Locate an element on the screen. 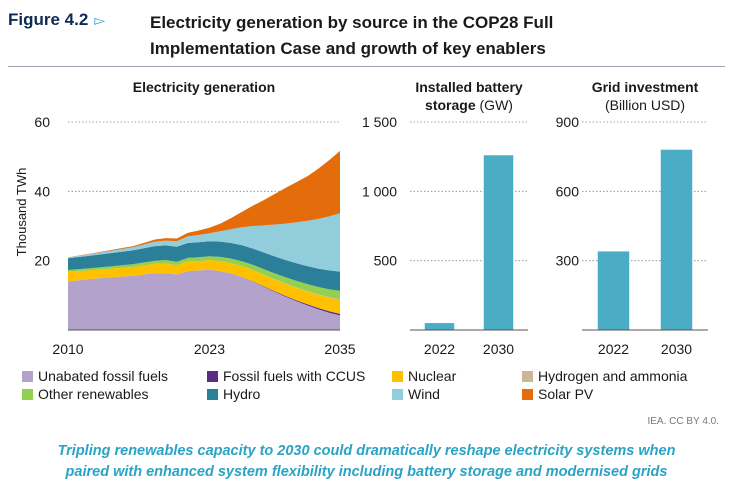 Image resolution: width=733 pixels, height=492 pixels. battery-title-line2: storage (GW) is located at coordinates (469, 105).